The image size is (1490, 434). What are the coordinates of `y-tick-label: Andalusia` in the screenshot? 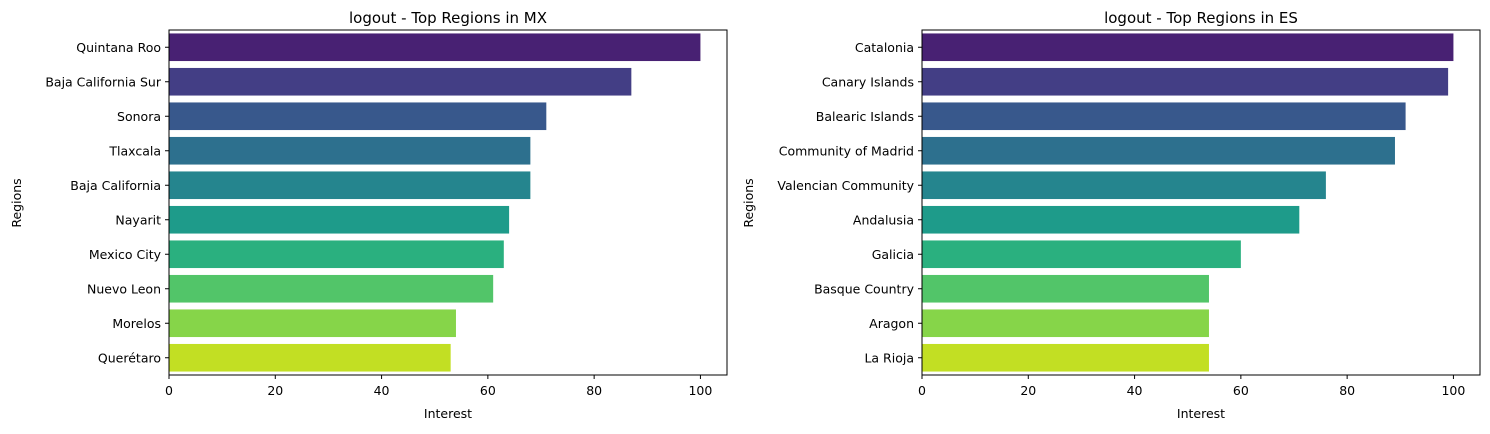 It's located at (883, 219).